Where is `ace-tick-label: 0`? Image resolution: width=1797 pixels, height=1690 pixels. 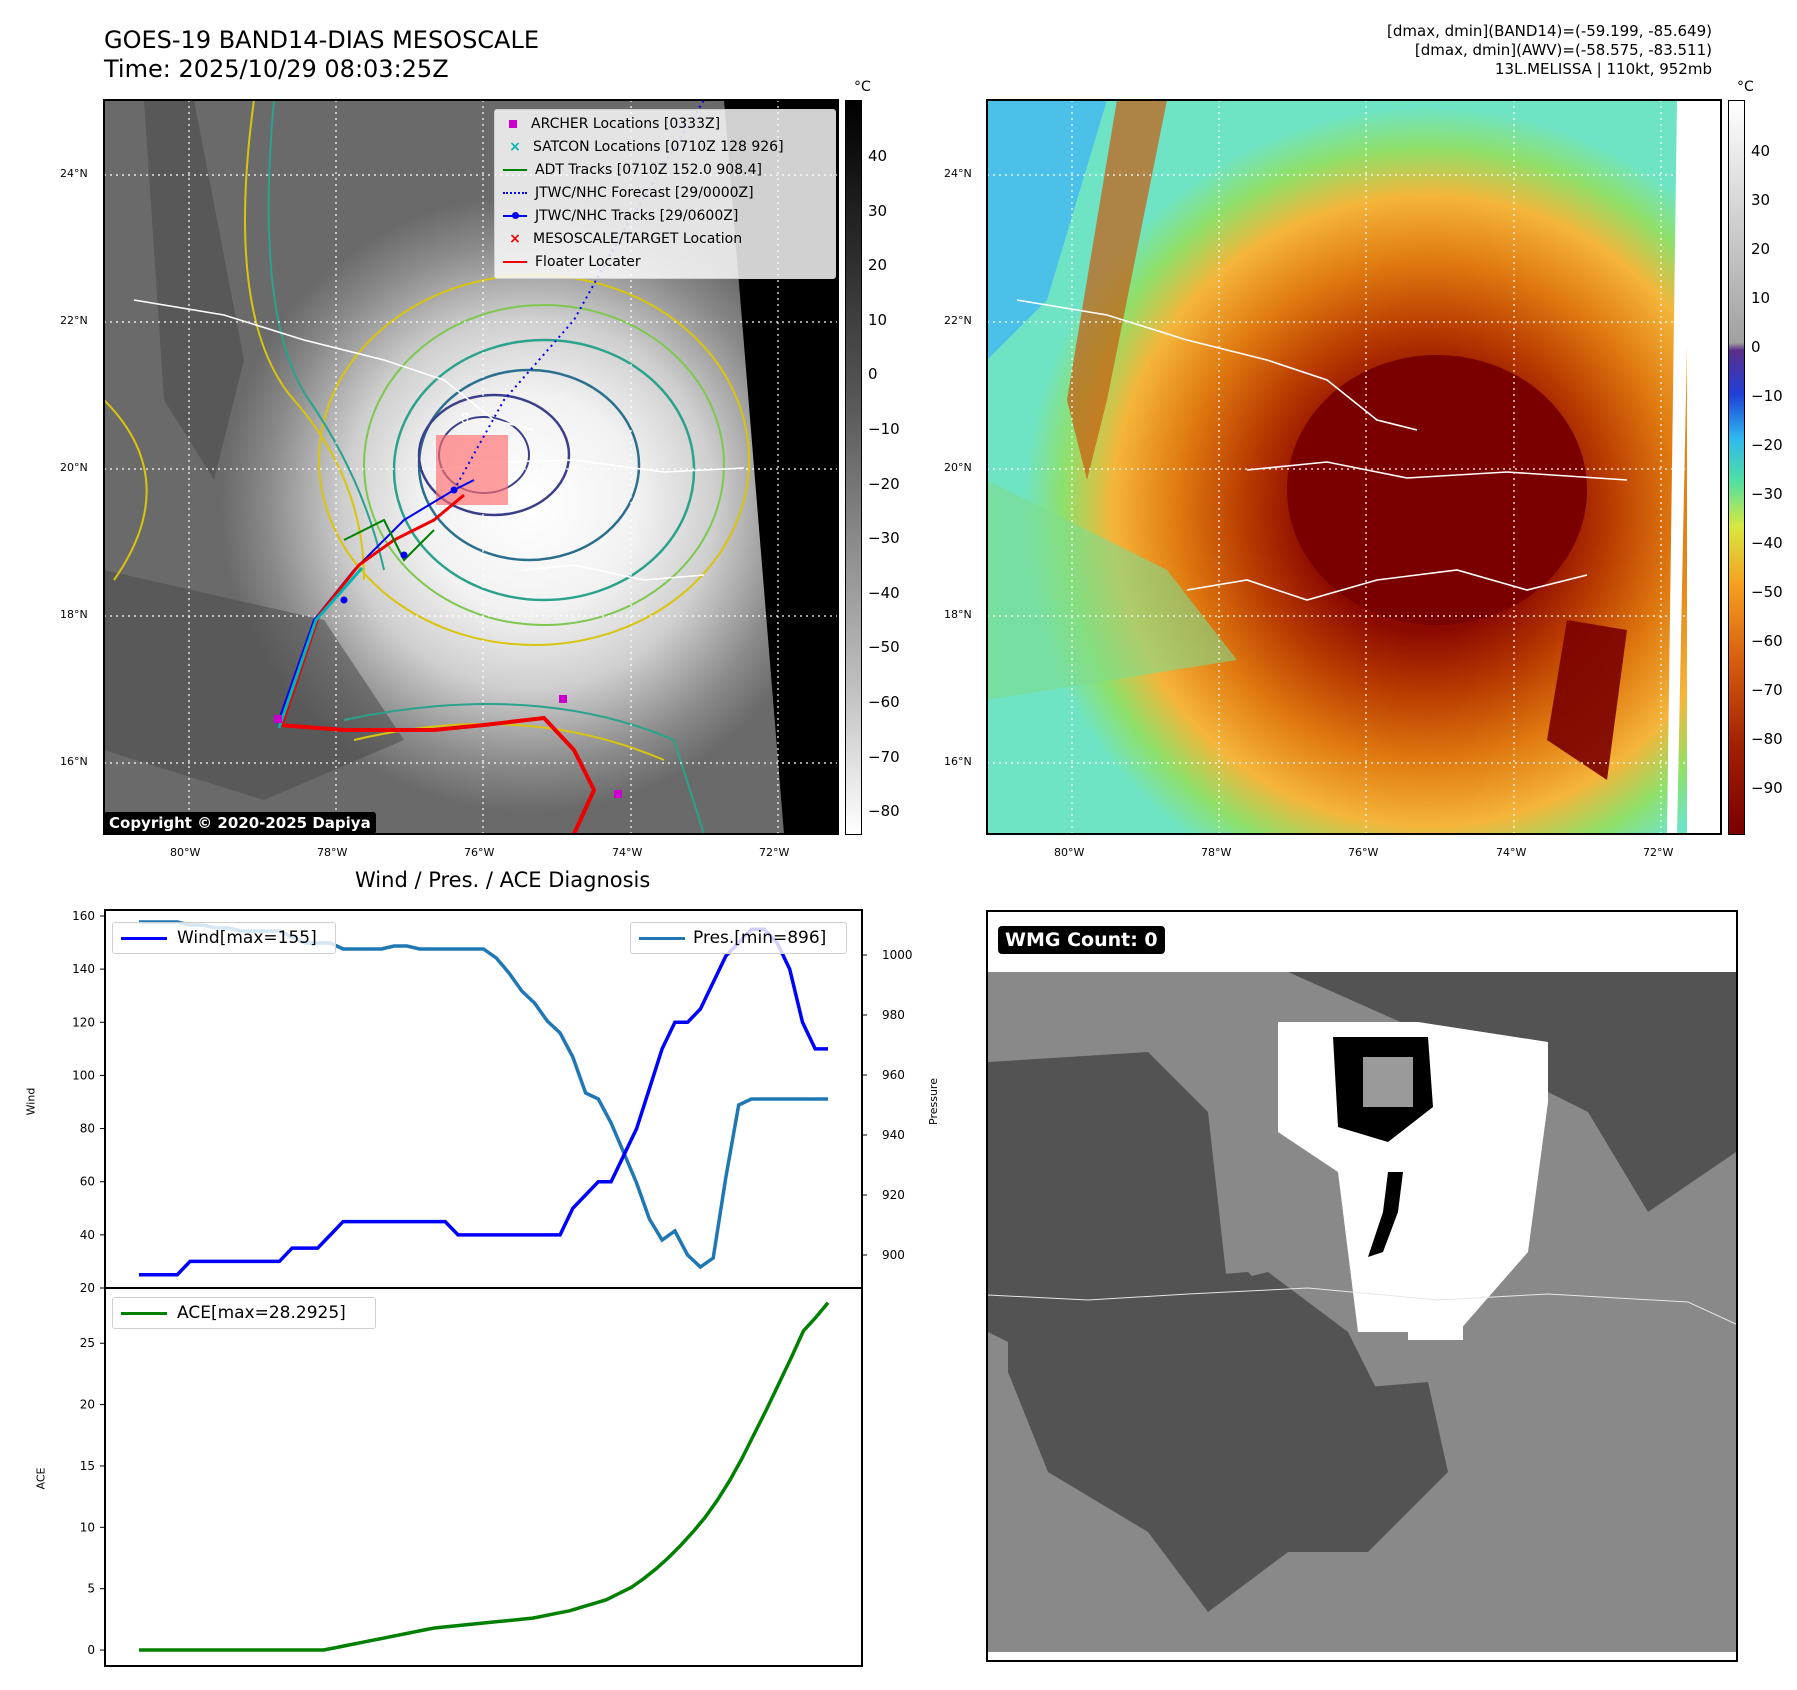 ace-tick-label: 0 is located at coordinates (91, 1650).